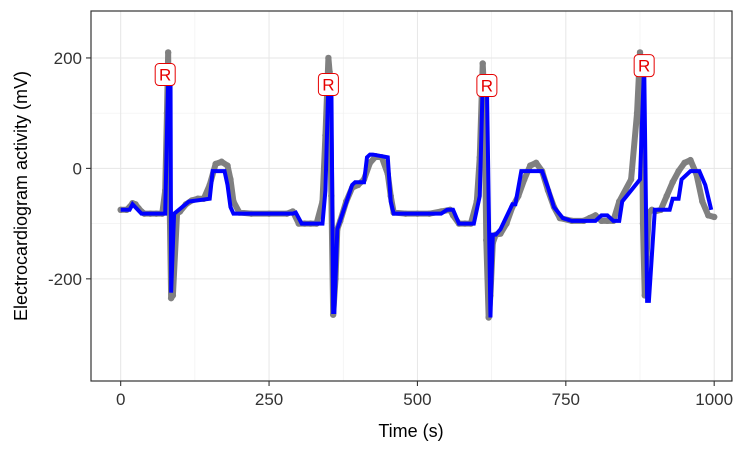 This screenshot has height=450, width=750. I want to click on x-tick-label: 750, so click(566, 399).